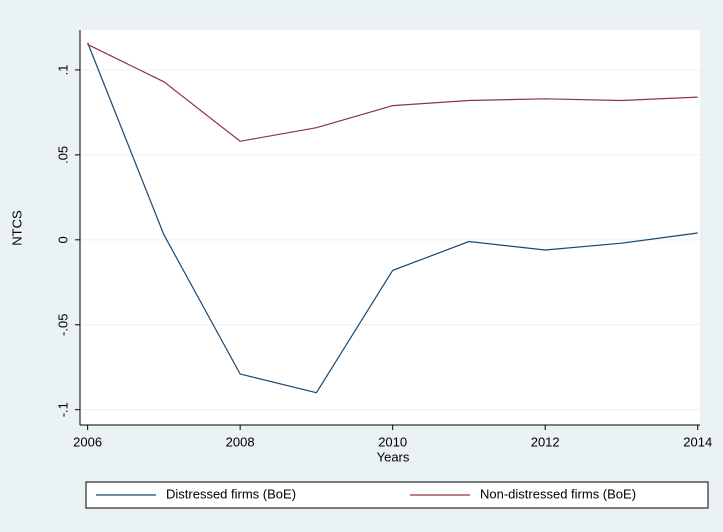 The image size is (723, 532). Describe the element at coordinates (62, 155) in the screenshot. I see `y-tick-label: .05` at that location.